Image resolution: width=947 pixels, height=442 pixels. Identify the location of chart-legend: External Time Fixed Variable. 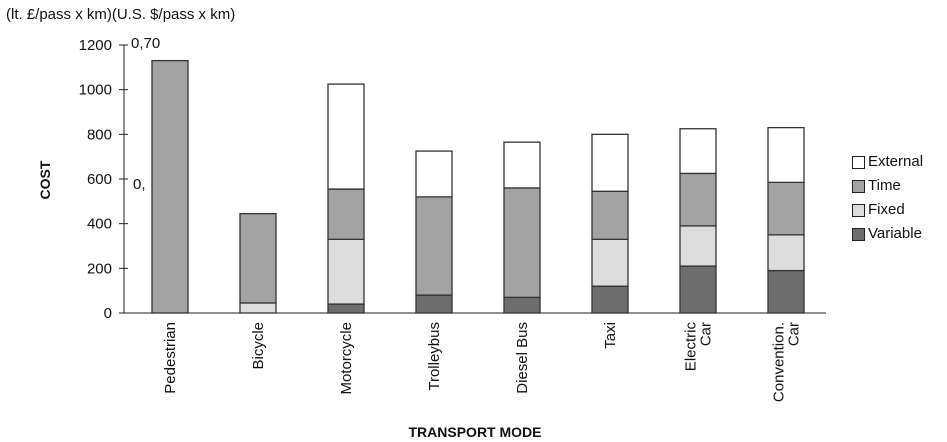
(887, 198).